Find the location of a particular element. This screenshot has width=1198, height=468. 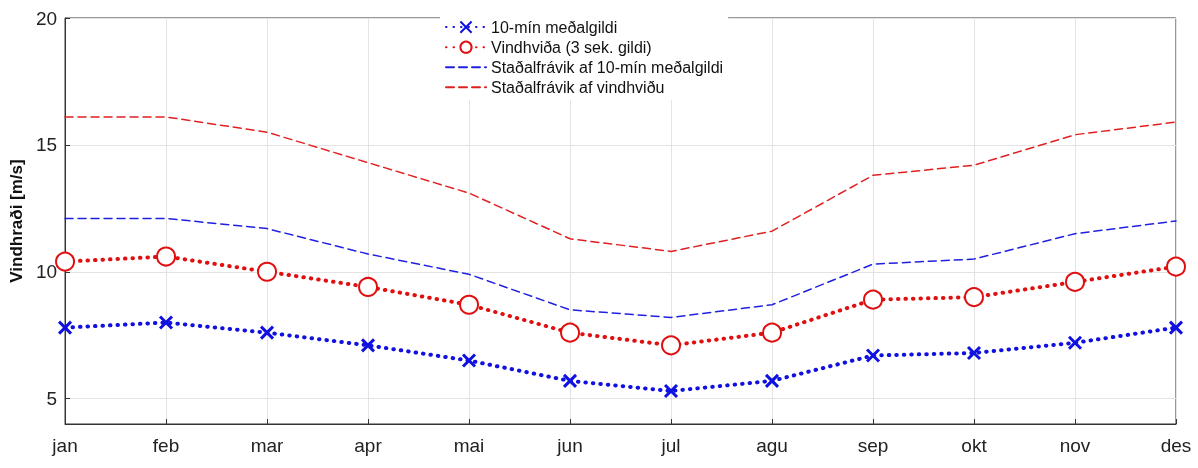

x-tick-label: apr is located at coordinates (368, 445).